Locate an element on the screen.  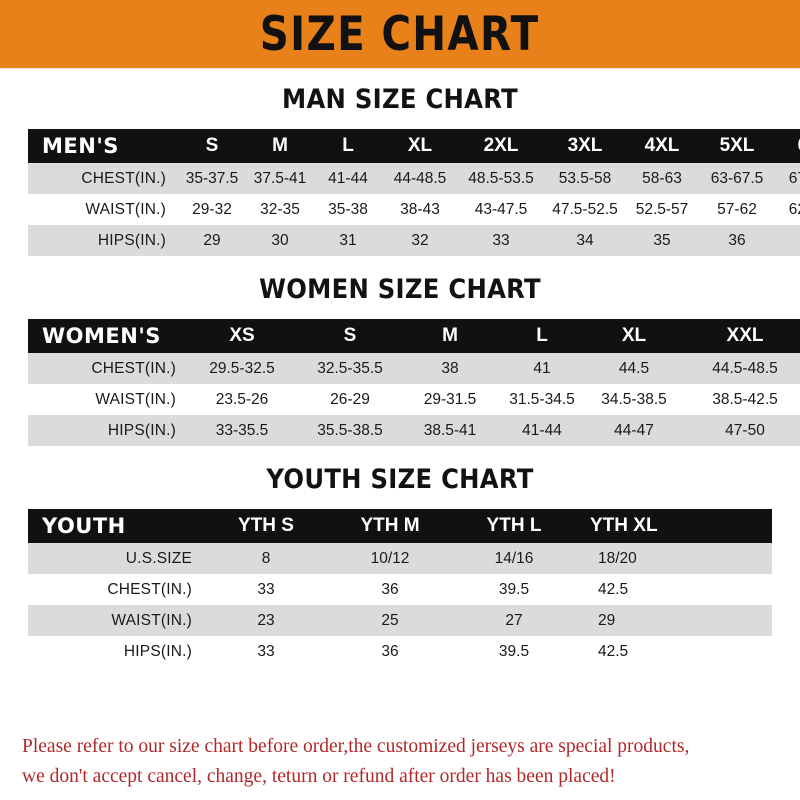
cell: 33-35.5 is located at coordinates (242, 430).